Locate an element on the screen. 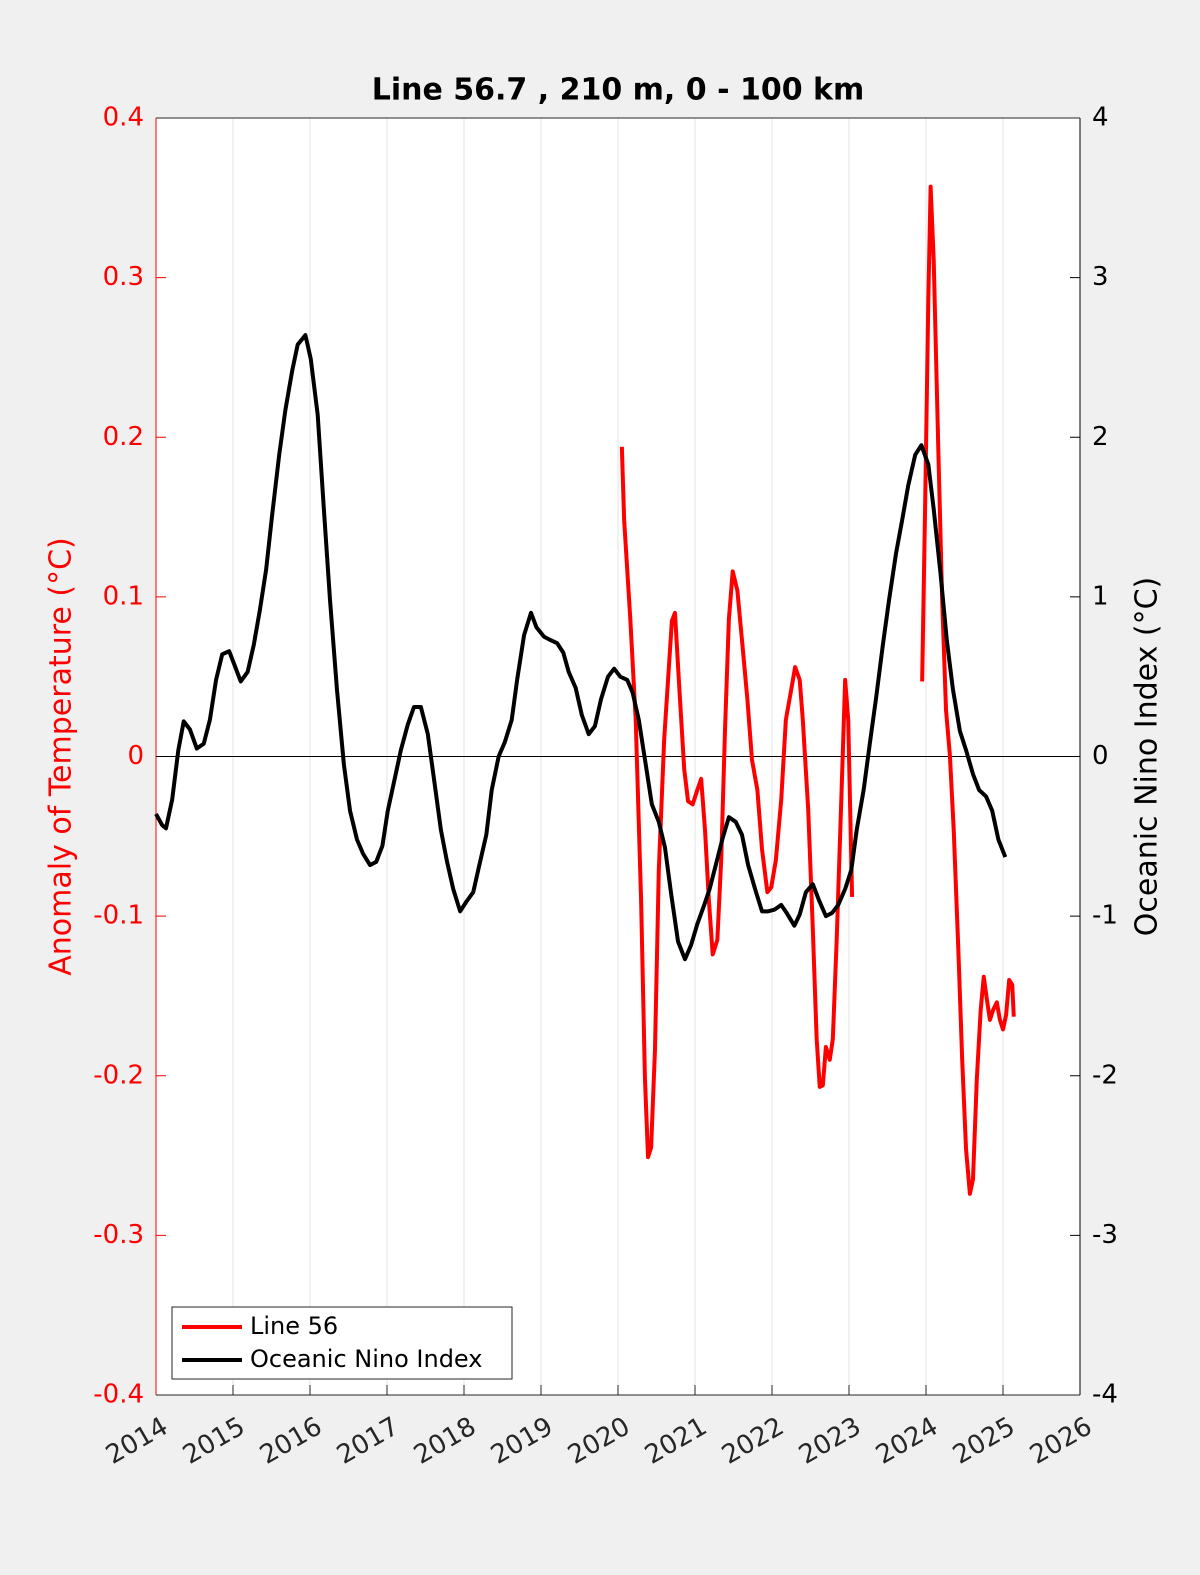 Image resolution: width=1200 pixels, height=1575 pixels. x-tick-label: 2015 is located at coordinates (214, 1441).